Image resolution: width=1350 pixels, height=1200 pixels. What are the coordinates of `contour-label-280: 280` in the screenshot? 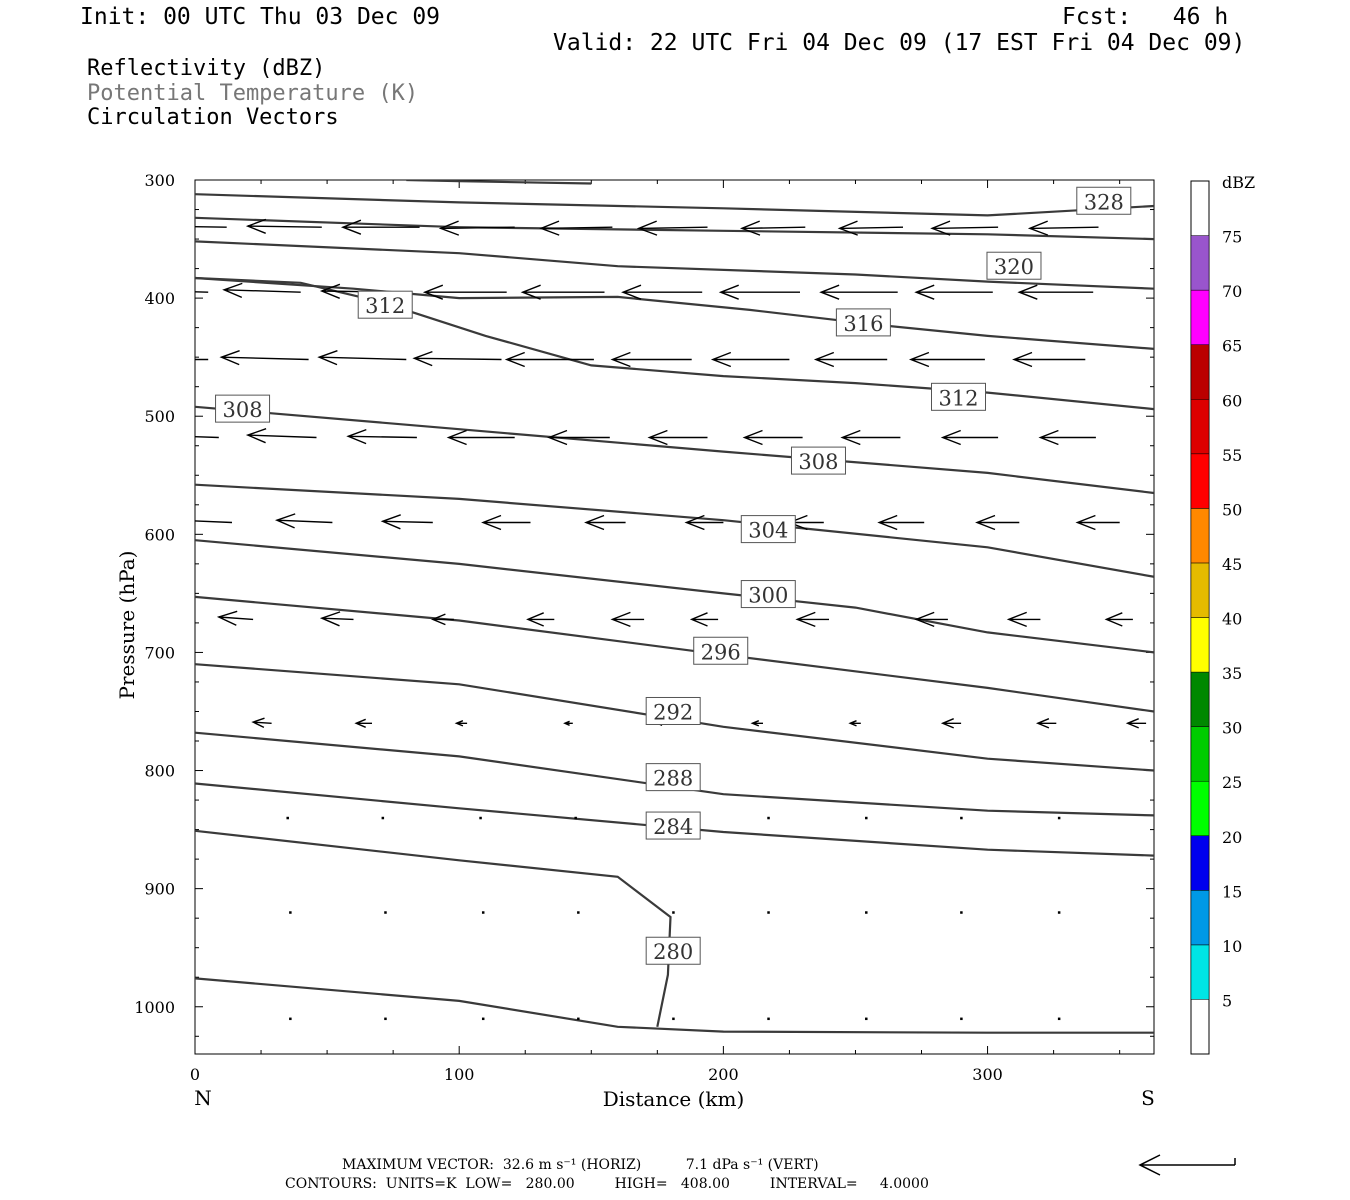 It's located at (673, 952).